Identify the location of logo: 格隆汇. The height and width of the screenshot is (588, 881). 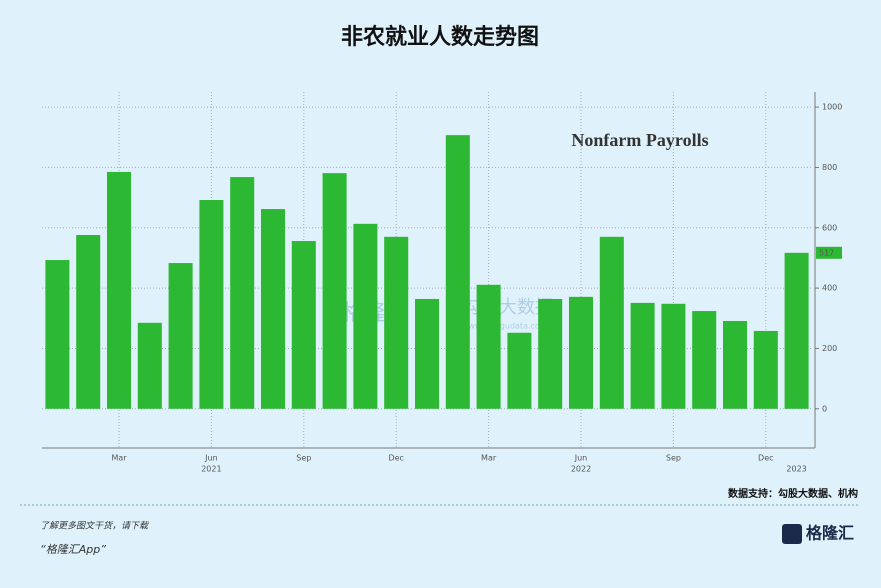
(830, 533).